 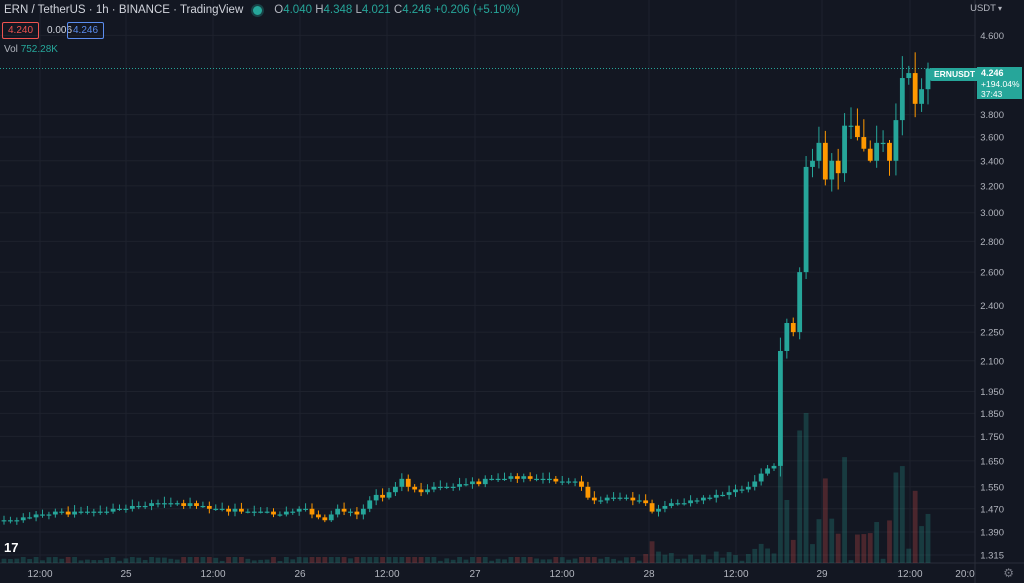 I want to click on volume-value: 752.28K, so click(x=39, y=49).